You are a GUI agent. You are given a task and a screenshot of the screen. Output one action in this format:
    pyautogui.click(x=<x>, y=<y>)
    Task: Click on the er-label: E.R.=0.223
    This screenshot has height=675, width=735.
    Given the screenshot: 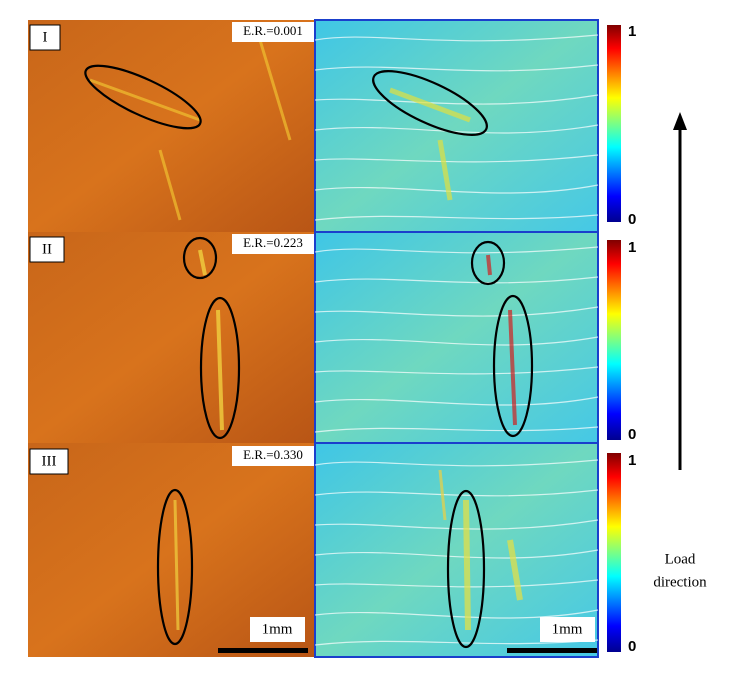 What is the action you would take?
    pyautogui.click(x=273, y=242)
    